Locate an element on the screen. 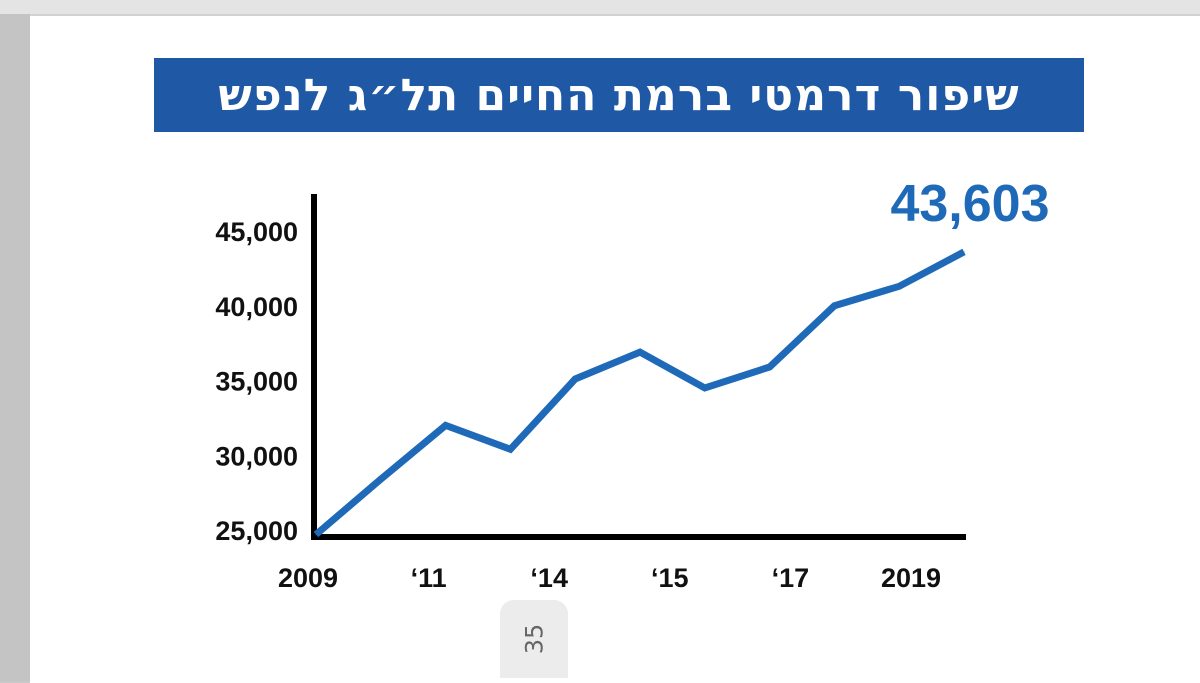 The width and height of the screenshot is (1200, 683). x-tick-label: ‘11 is located at coordinates (429, 578).